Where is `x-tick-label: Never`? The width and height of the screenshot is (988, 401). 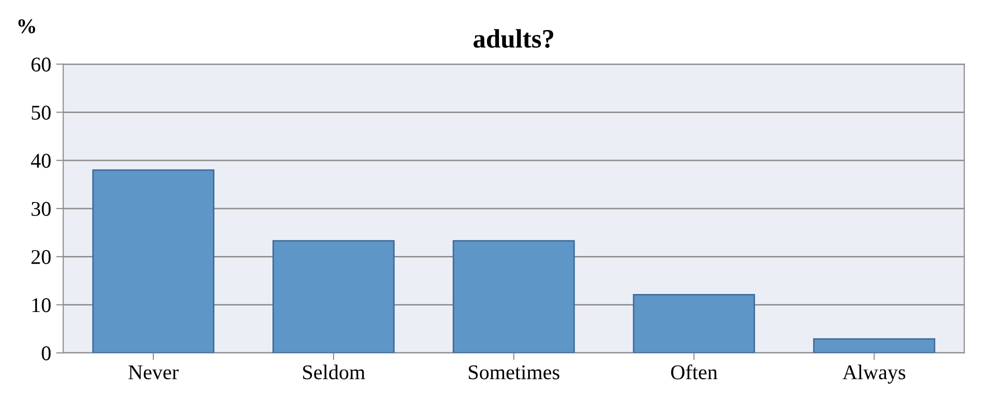 x-tick-label: Never is located at coordinates (153, 373).